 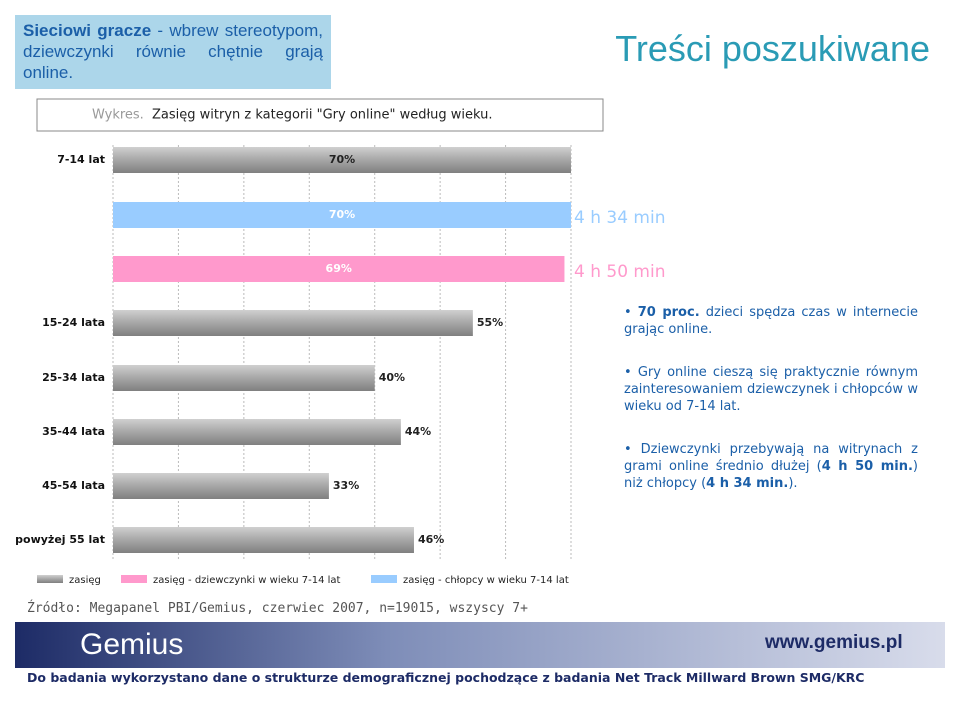 I want to click on value-label: 46%, so click(x=431, y=539).